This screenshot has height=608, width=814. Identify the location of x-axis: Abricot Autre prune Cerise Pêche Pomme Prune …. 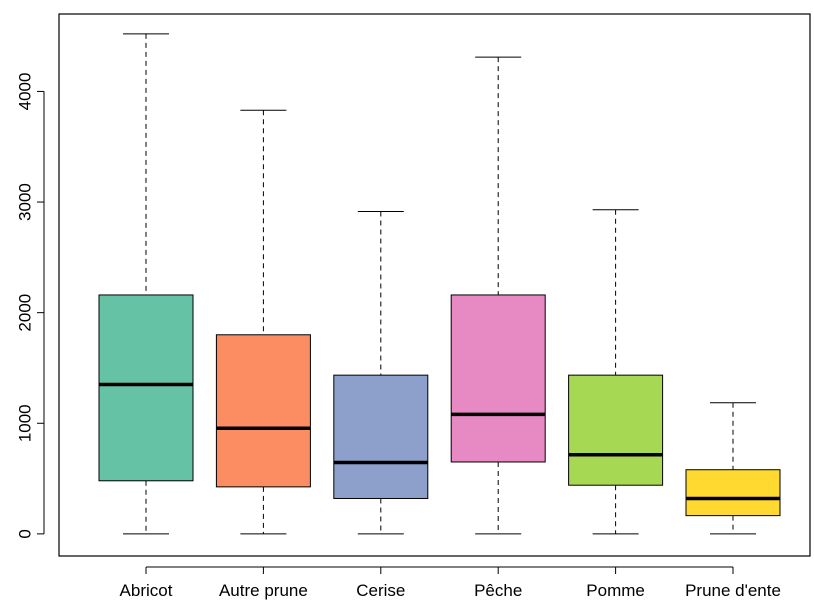
(450, 583).